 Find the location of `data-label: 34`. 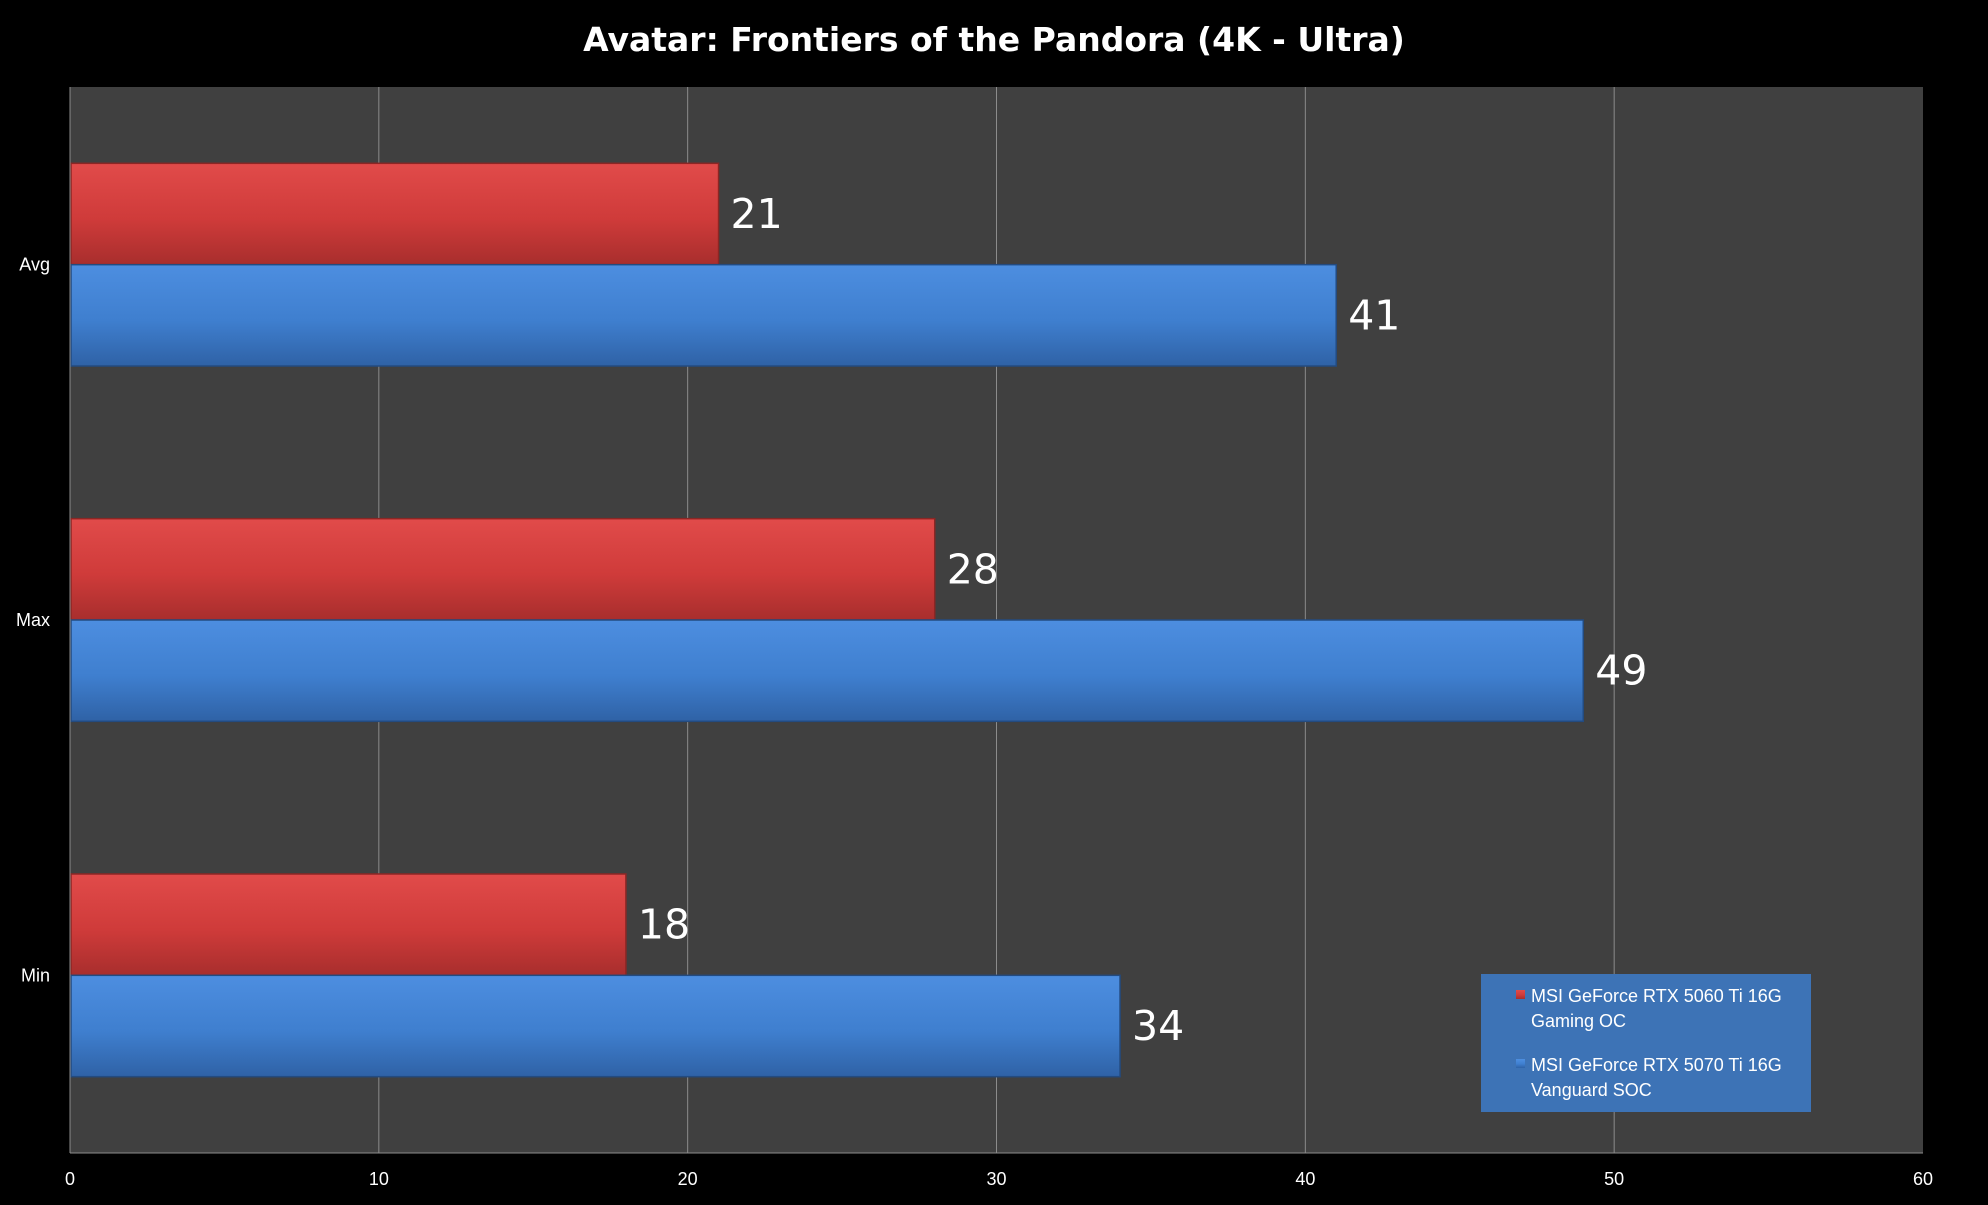

data-label: 34 is located at coordinates (1158, 1026).